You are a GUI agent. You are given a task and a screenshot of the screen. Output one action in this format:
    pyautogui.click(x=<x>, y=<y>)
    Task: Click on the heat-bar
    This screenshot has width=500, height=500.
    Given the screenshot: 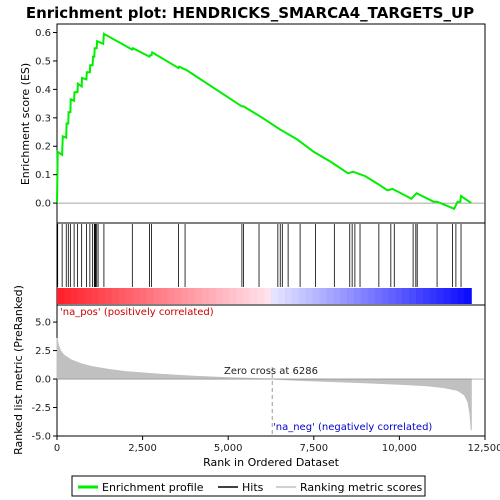 What is the action you would take?
    pyautogui.click(x=264, y=296)
    